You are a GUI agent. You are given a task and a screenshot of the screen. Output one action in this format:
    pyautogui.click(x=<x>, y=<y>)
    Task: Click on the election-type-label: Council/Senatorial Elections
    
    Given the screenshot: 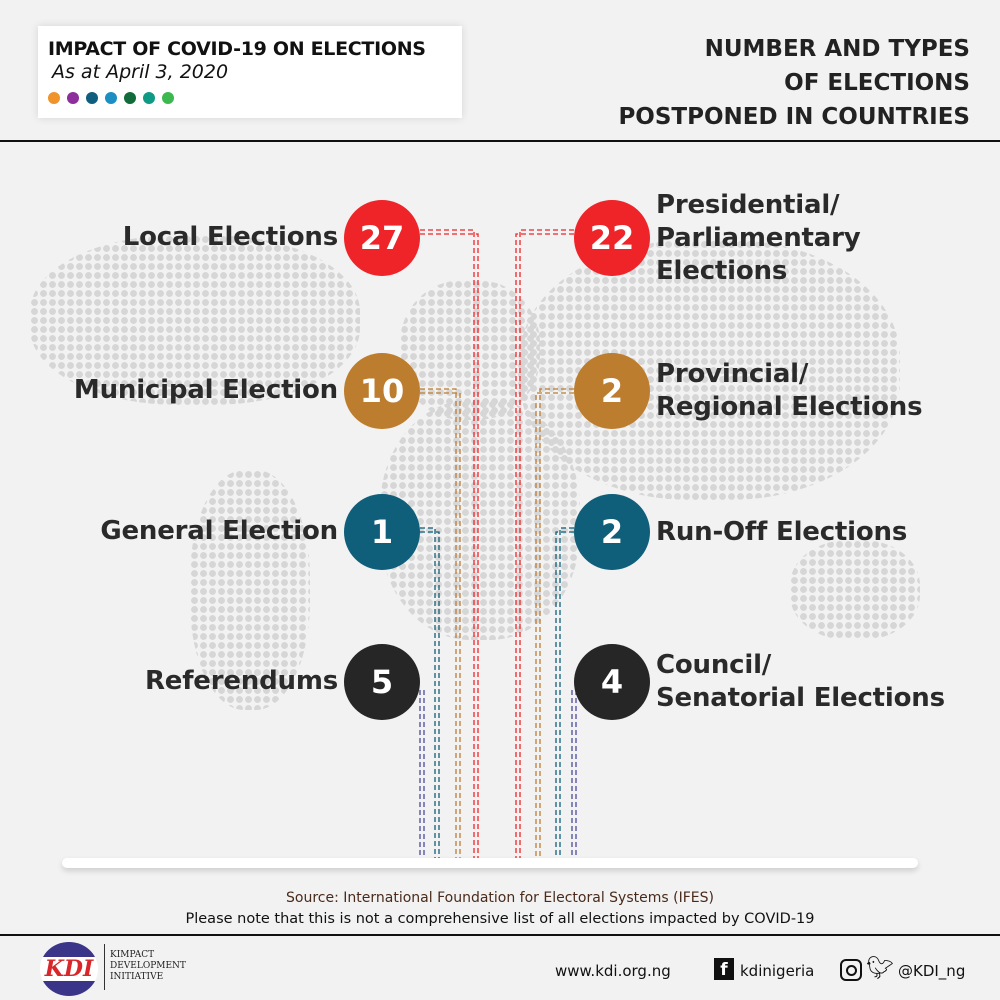 What is the action you would take?
    pyautogui.click(x=800, y=682)
    